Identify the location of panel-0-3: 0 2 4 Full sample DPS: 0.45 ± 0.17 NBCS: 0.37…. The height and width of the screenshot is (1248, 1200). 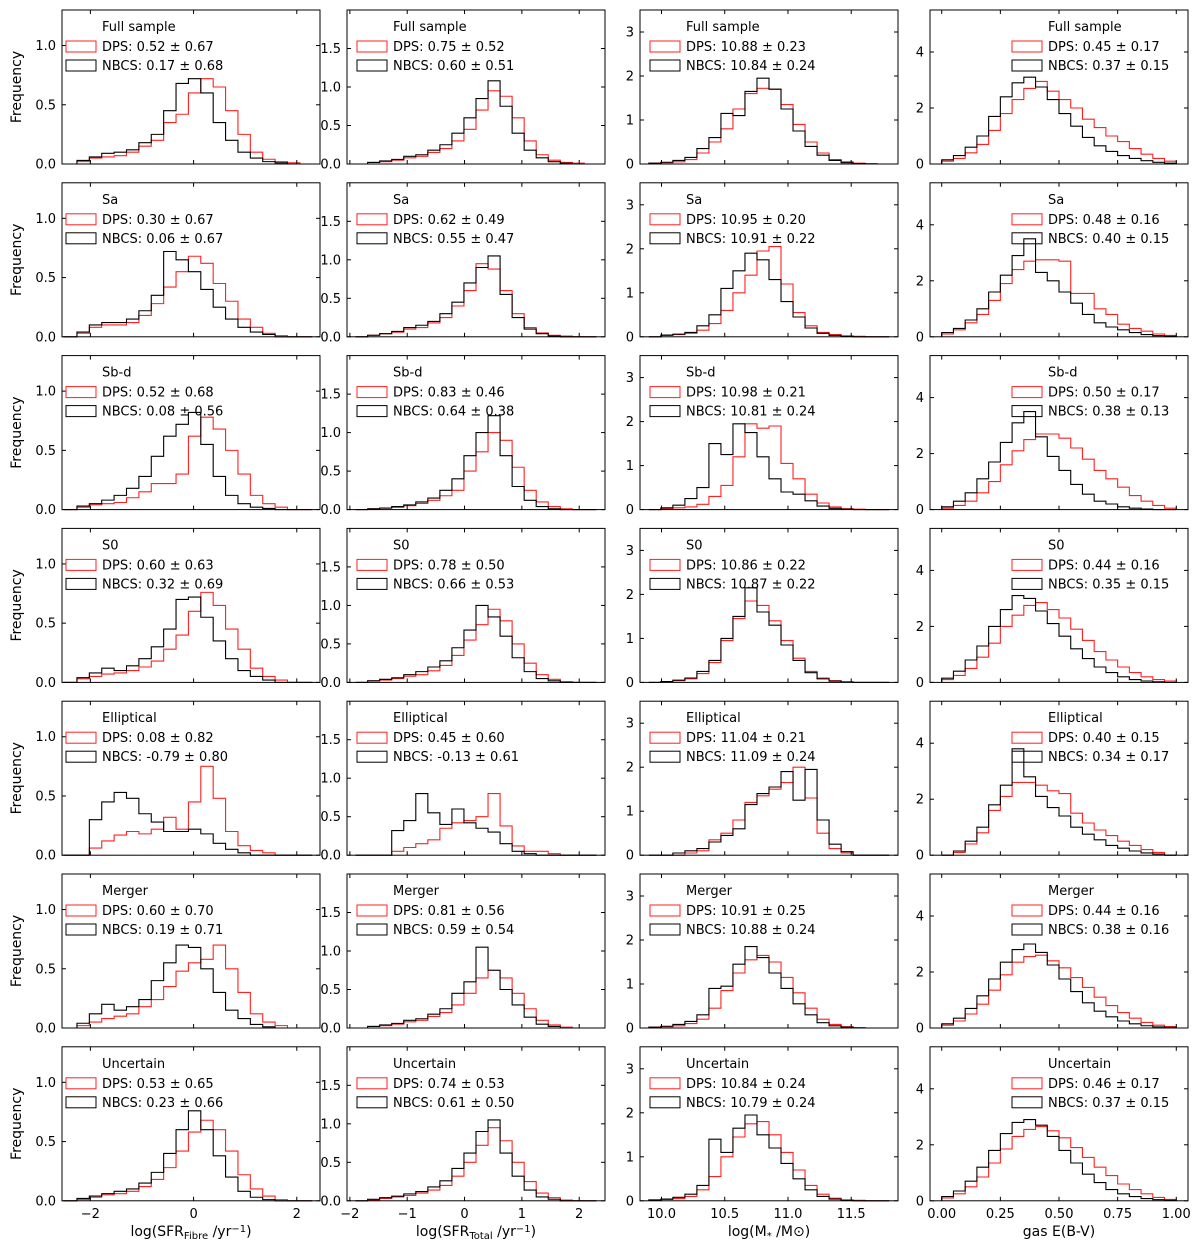
(1052, 91).